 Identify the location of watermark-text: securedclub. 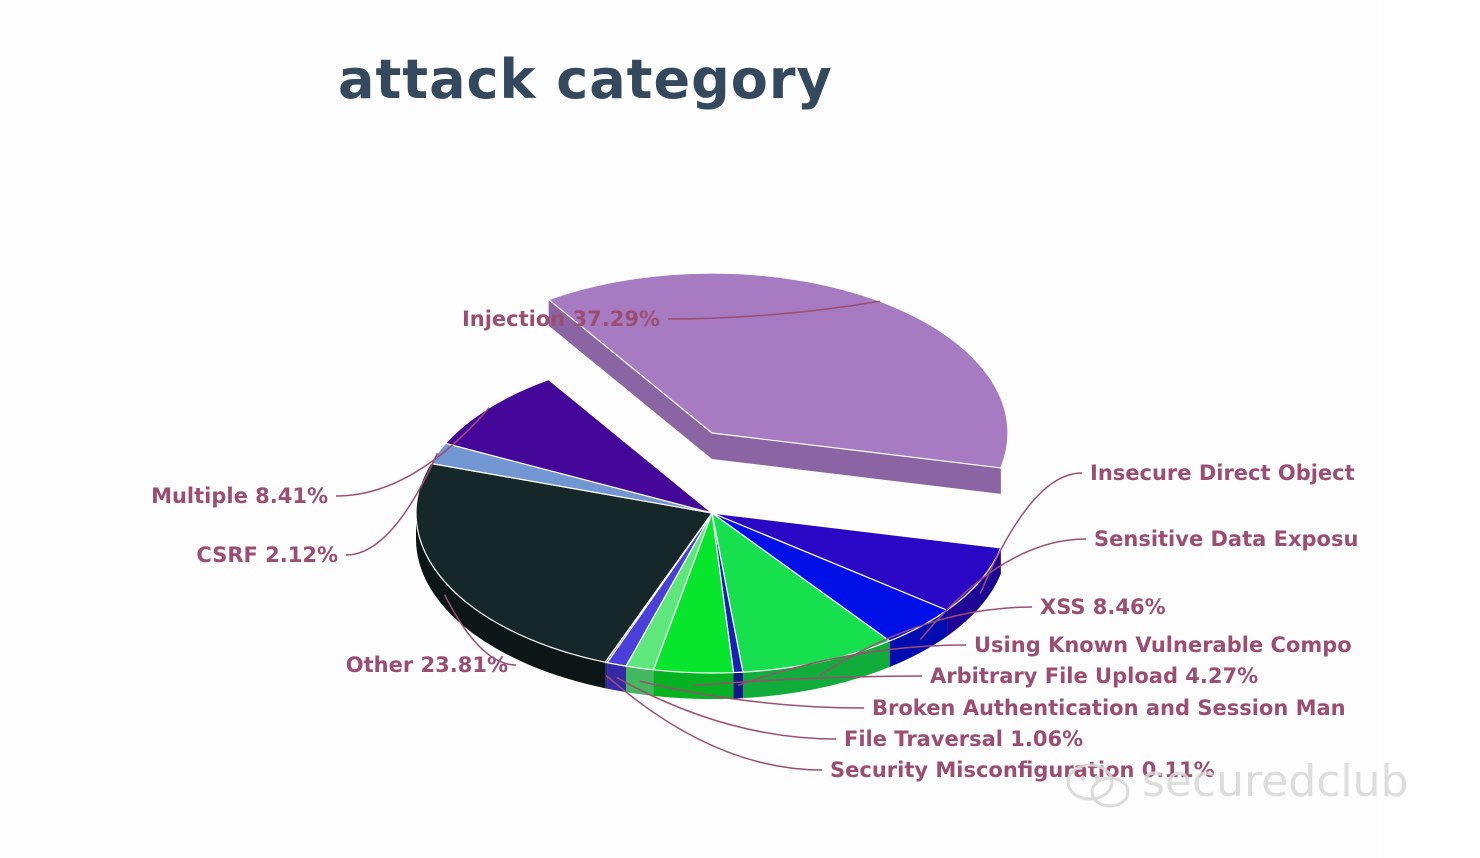
(1275, 781).